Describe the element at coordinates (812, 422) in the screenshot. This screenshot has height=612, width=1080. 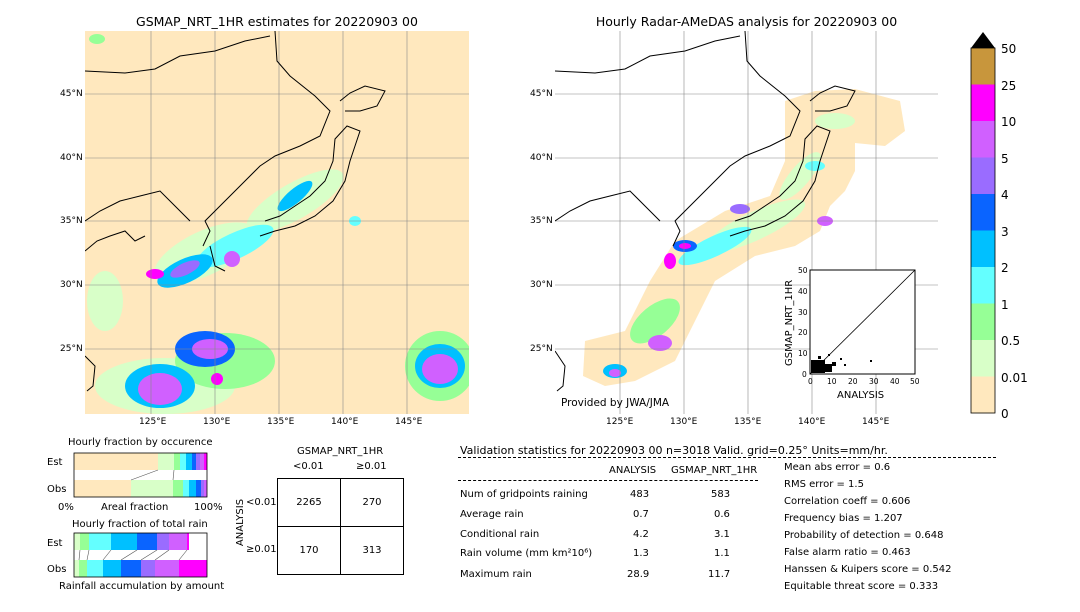
I see `right-lon-140: 140°E` at that location.